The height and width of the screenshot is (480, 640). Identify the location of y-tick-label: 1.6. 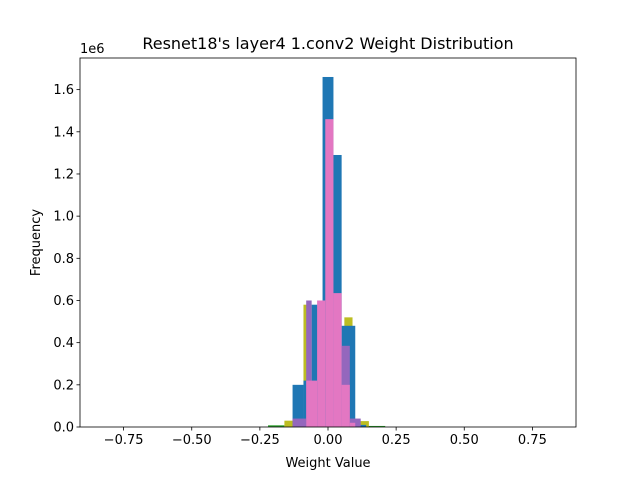
(63, 90).